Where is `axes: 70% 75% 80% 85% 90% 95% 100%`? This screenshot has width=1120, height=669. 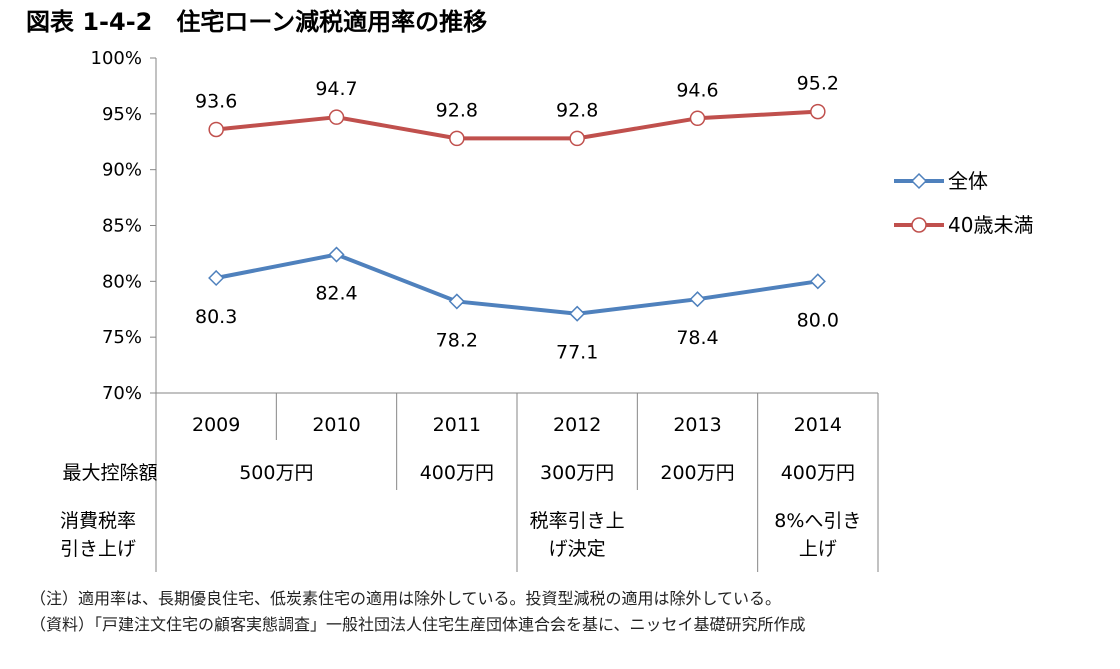 axes: 70% 75% 80% 85% 90% 95% 100% is located at coordinates (124, 226).